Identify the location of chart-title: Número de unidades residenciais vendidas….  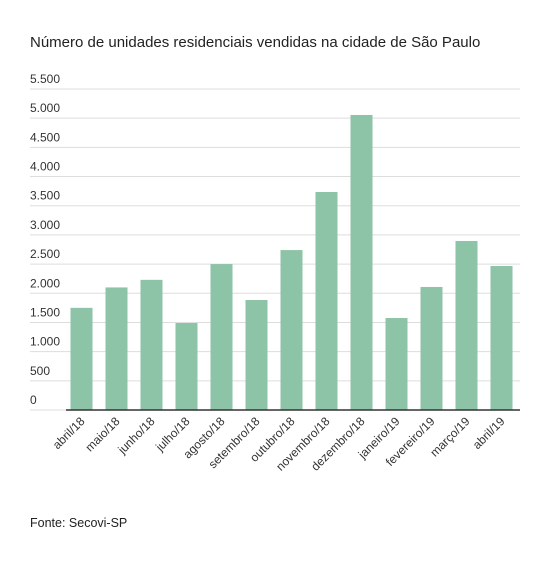
(255, 42).